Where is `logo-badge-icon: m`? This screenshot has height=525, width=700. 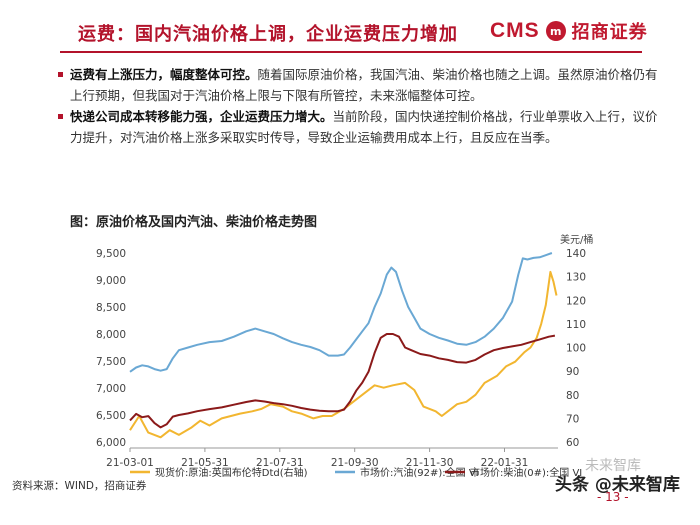 logo-badge-icon: m is located at coordinates (555, 31).